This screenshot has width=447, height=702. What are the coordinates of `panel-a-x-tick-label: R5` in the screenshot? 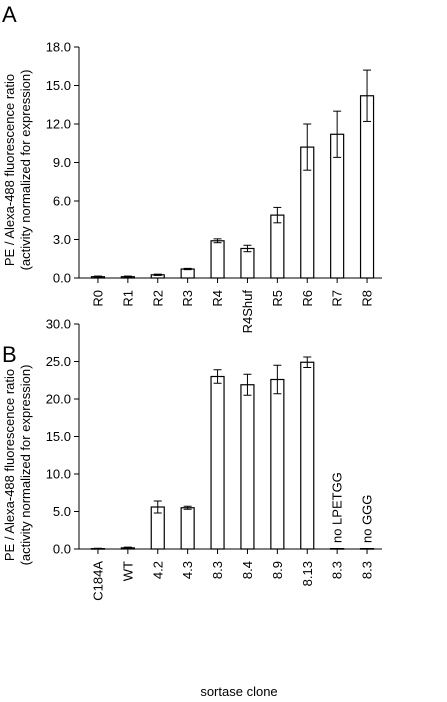 It's located at (277, 298).